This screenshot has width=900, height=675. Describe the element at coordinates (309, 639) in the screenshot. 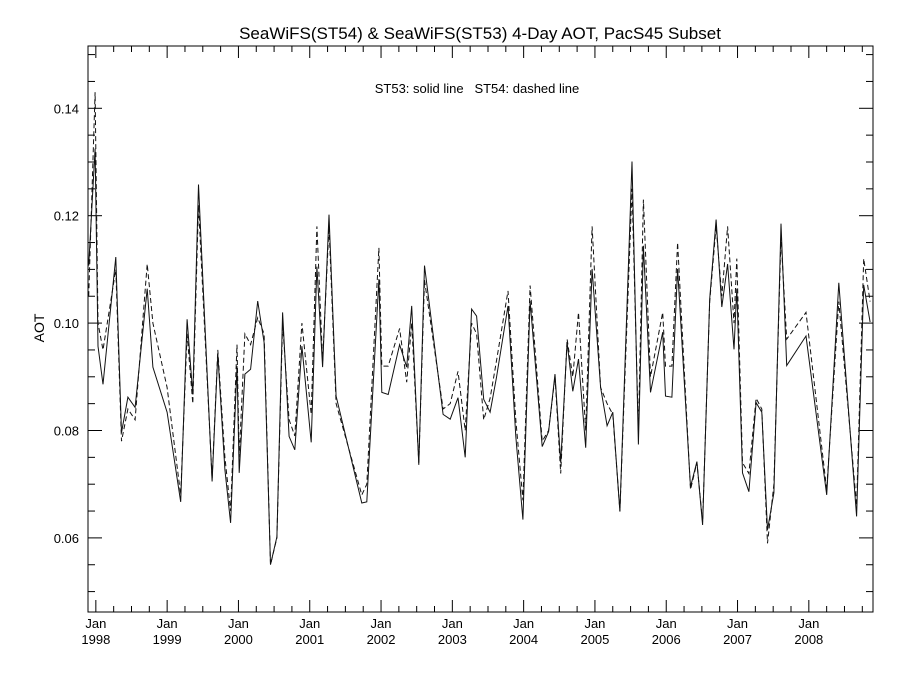

I see `x-tick-label-year: 2001` at that location.